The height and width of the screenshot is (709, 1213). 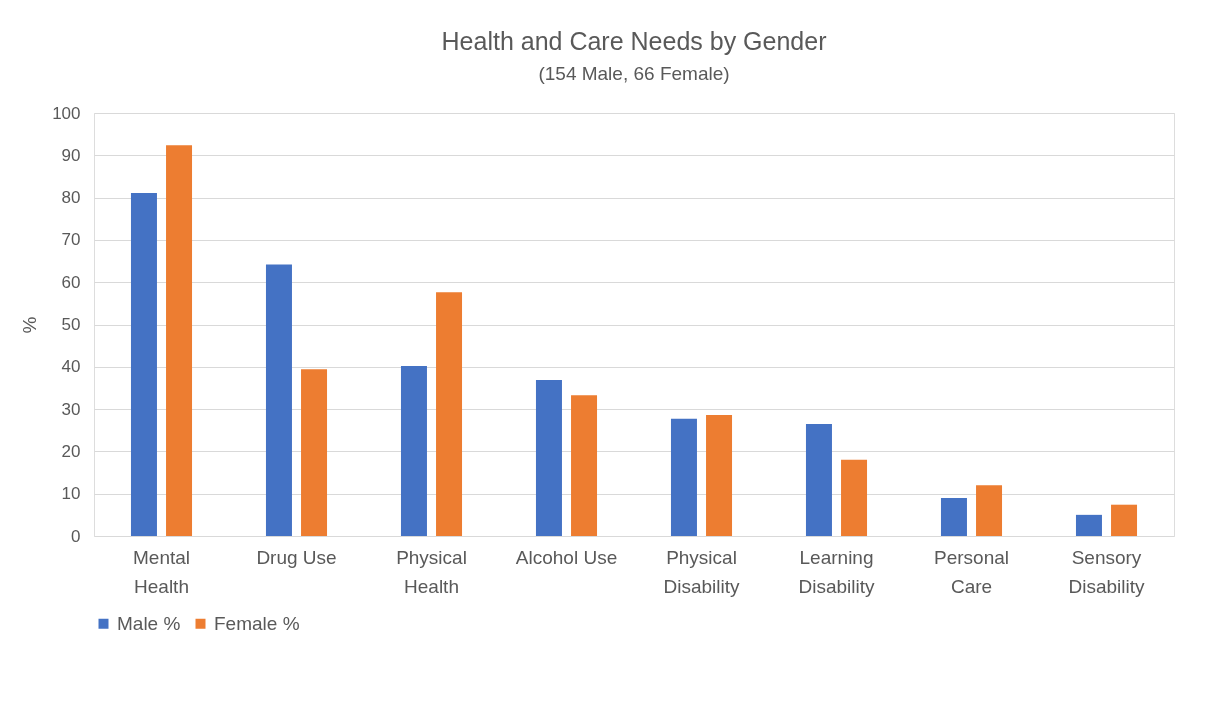 What do you see at coordinates (161, 571) in the screenshot?
I see `x-tick-label: Mental Health` at bounding box center [161, 571].